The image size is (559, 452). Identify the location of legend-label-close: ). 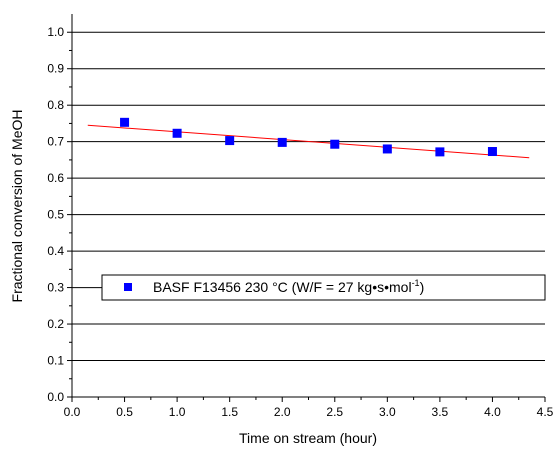
(422, 287).